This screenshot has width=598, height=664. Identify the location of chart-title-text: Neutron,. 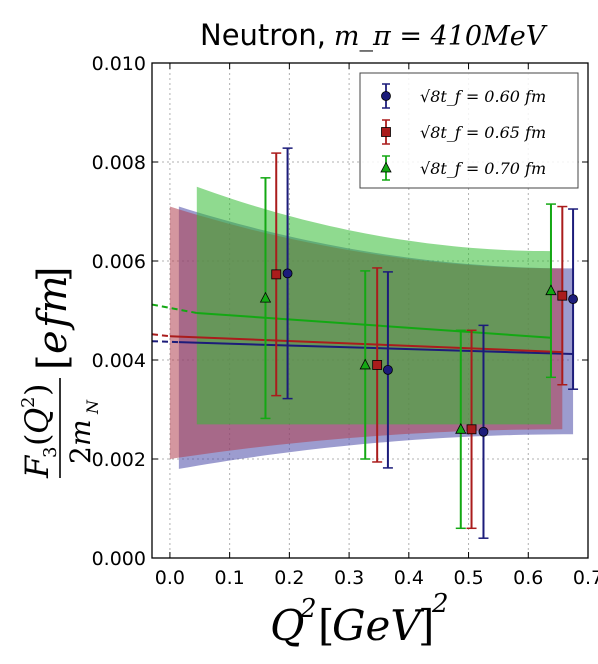
(263, 35).